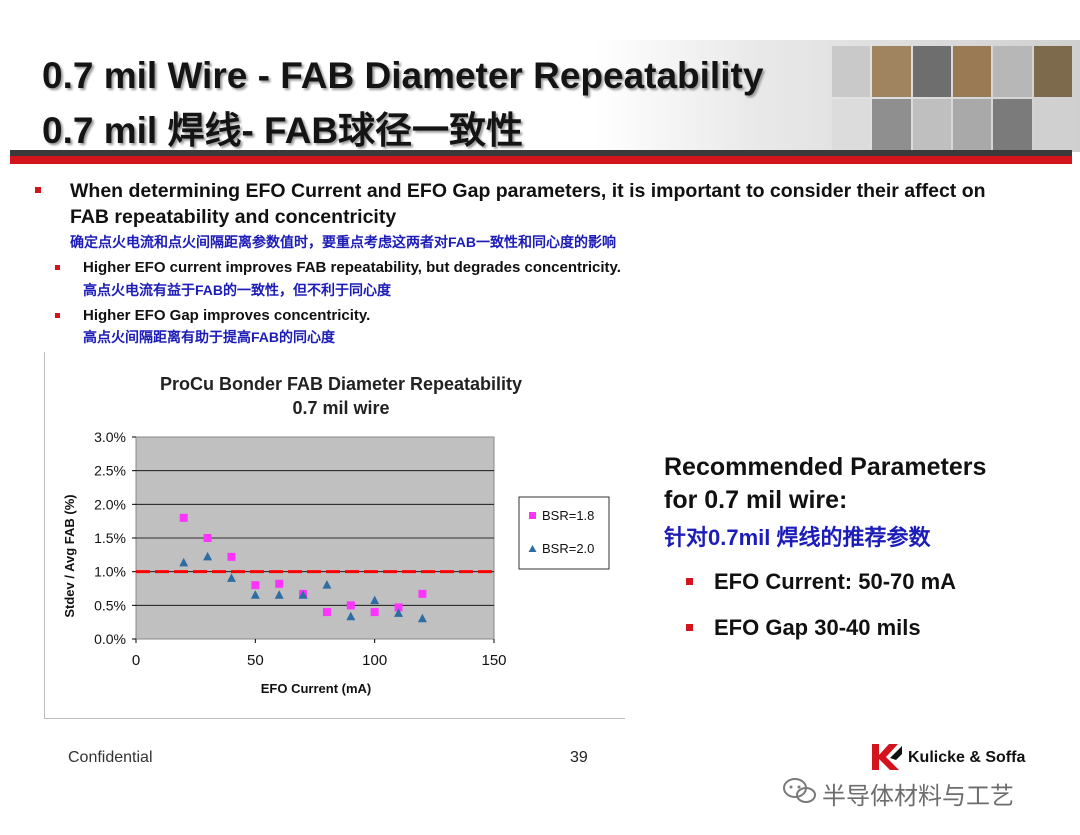 The height and width of the screenshot is (835, 1080). I want to click on x-axis-ticks: 0 50 100 150, so click(319, 654).